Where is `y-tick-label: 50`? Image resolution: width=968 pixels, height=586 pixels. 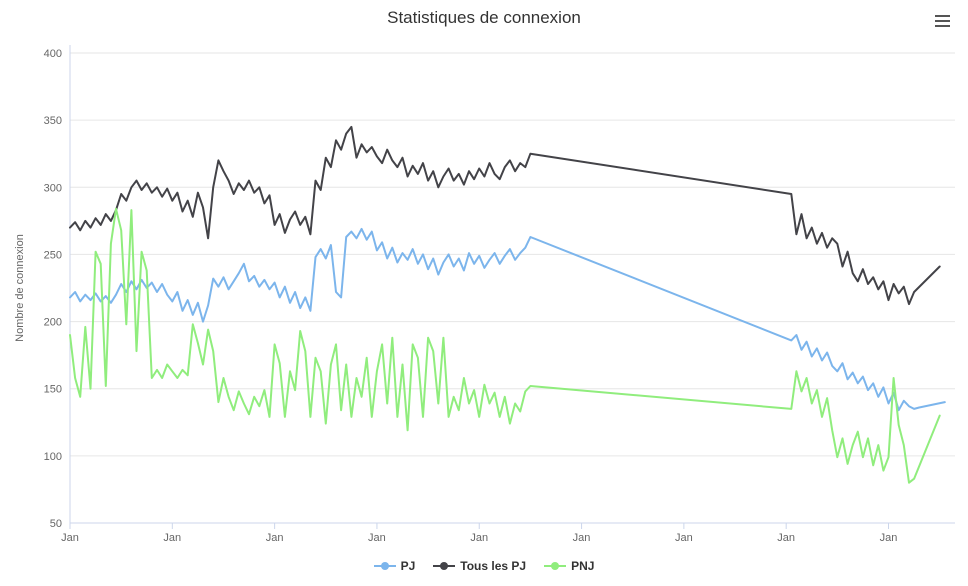
y-tick-label: 50 is located at coordinates (56, 524).